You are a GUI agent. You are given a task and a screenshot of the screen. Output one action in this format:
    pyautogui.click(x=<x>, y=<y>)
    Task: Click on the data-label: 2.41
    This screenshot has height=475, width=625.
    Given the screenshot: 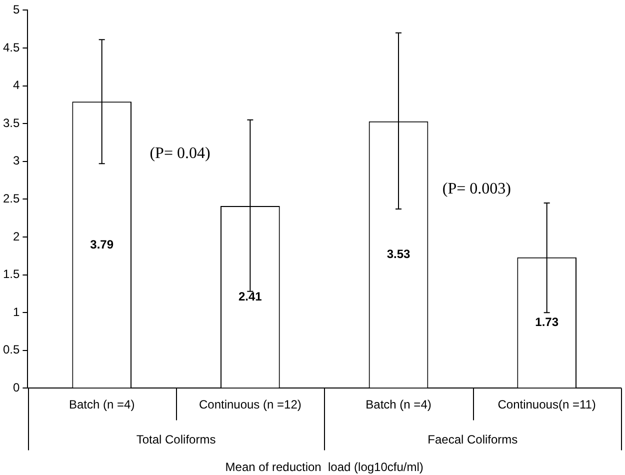 What is the action you would take?
    pyautogui.click(x=250, y=296)
    